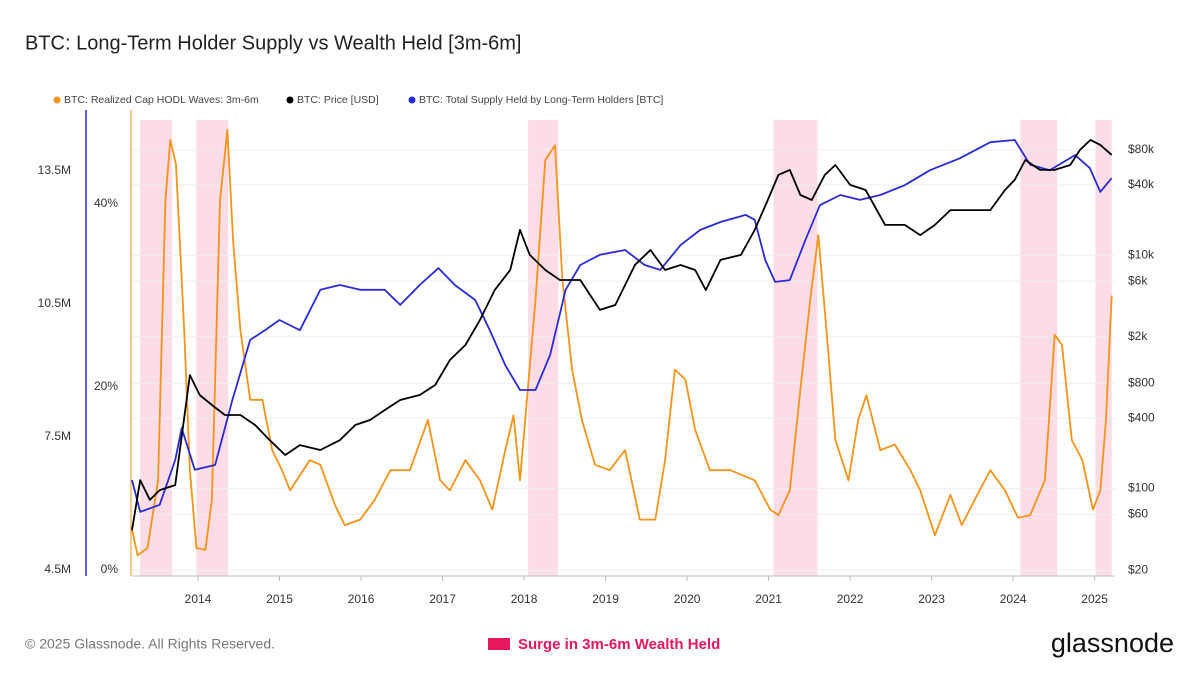  I want to click on x-tick-label: 2022, so click(850, 599).